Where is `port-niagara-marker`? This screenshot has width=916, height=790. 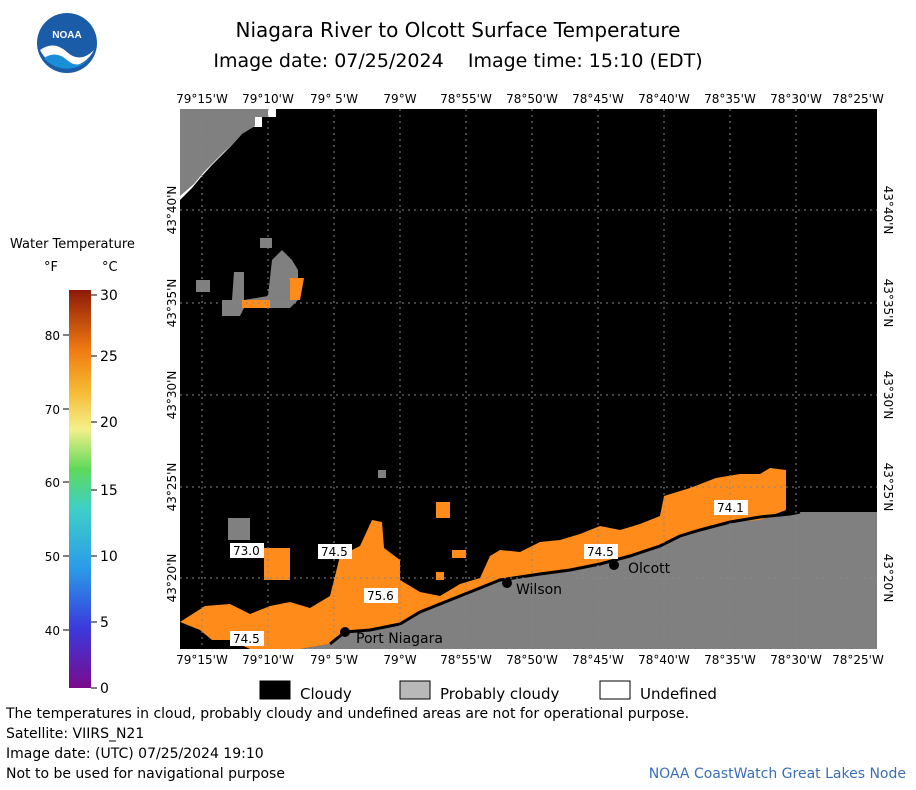
port-niagara-marker is located at coordinates (345, 632).